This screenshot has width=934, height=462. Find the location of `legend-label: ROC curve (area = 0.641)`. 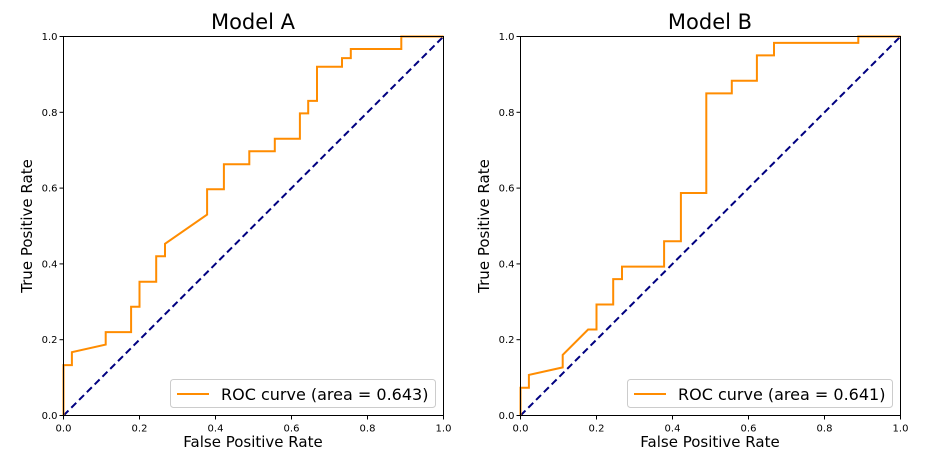

legend-label: ROC curve (area = 0.641) is located at coordinates (781, 394).